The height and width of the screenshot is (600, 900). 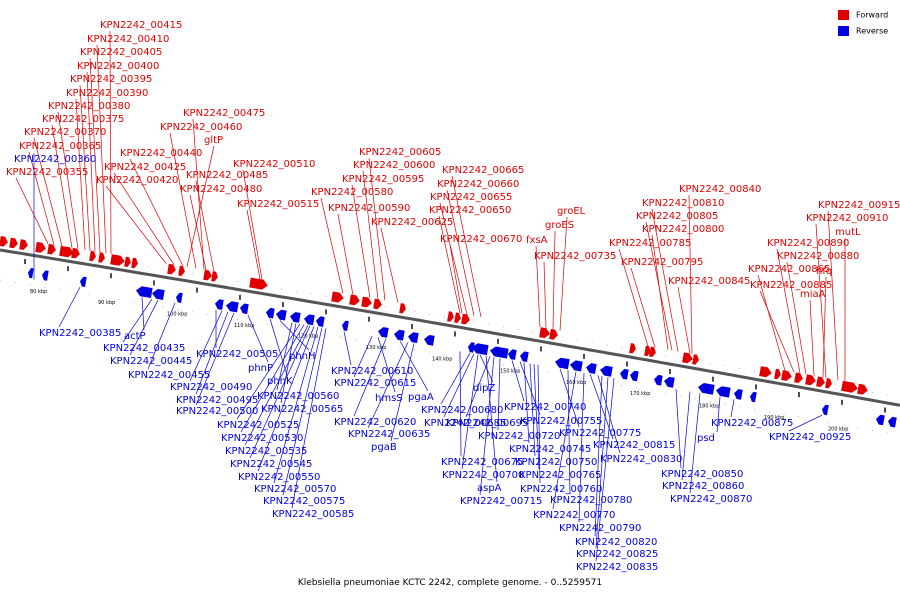 What do you see at coordinates (89, 106) in the screenshot?
I see `forward-gene-label: KPN2242_00380` at bounding box center [89, 106].